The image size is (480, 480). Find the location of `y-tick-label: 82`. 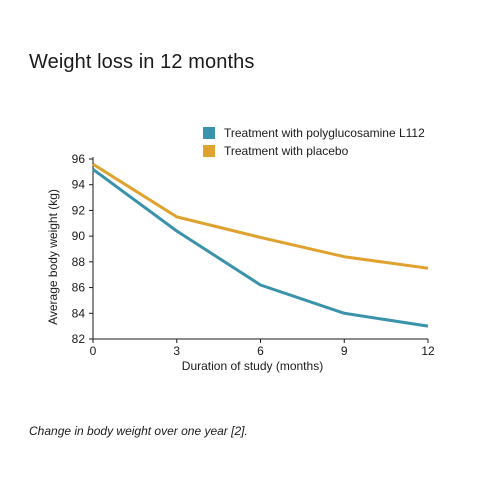

y-tick-label: 82 is located at coordinates (79, 339).